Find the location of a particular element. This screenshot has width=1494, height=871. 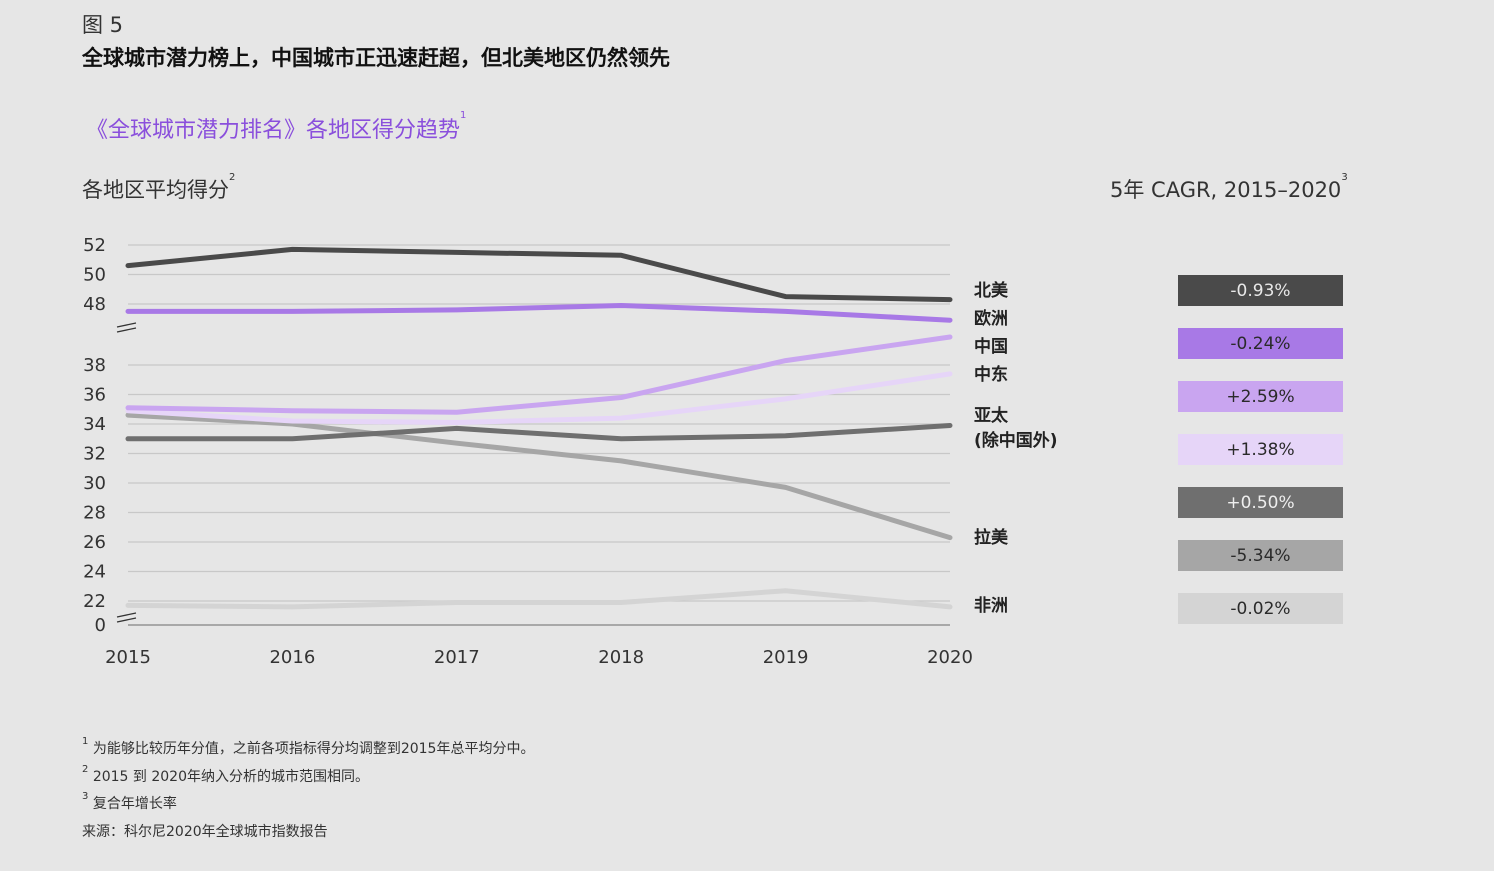

y-tick-label: 34 is located at coordinates (94, 424).